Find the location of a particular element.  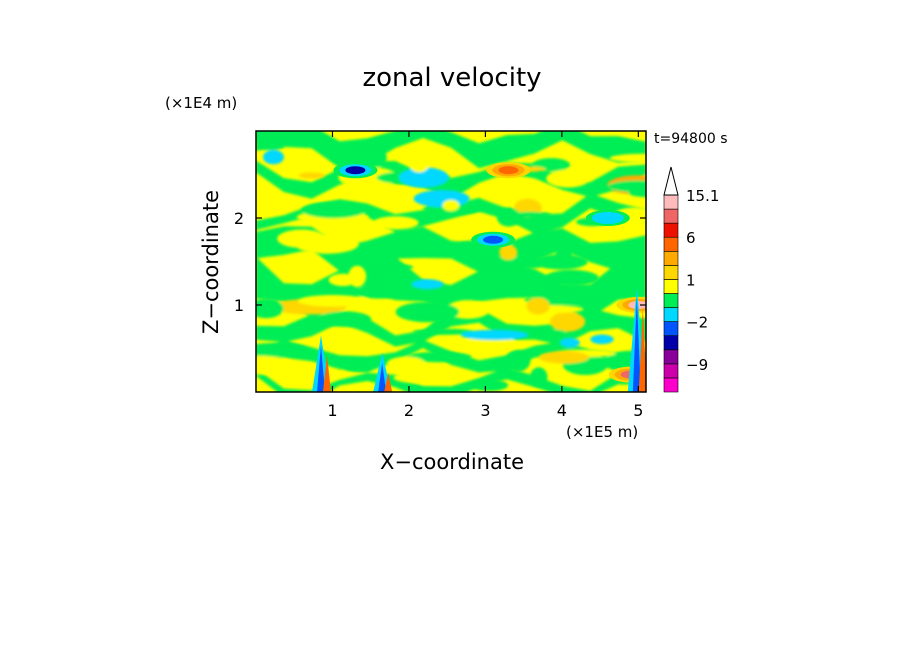

chart-title: zonal velocity is located at coordinates (451, 78).